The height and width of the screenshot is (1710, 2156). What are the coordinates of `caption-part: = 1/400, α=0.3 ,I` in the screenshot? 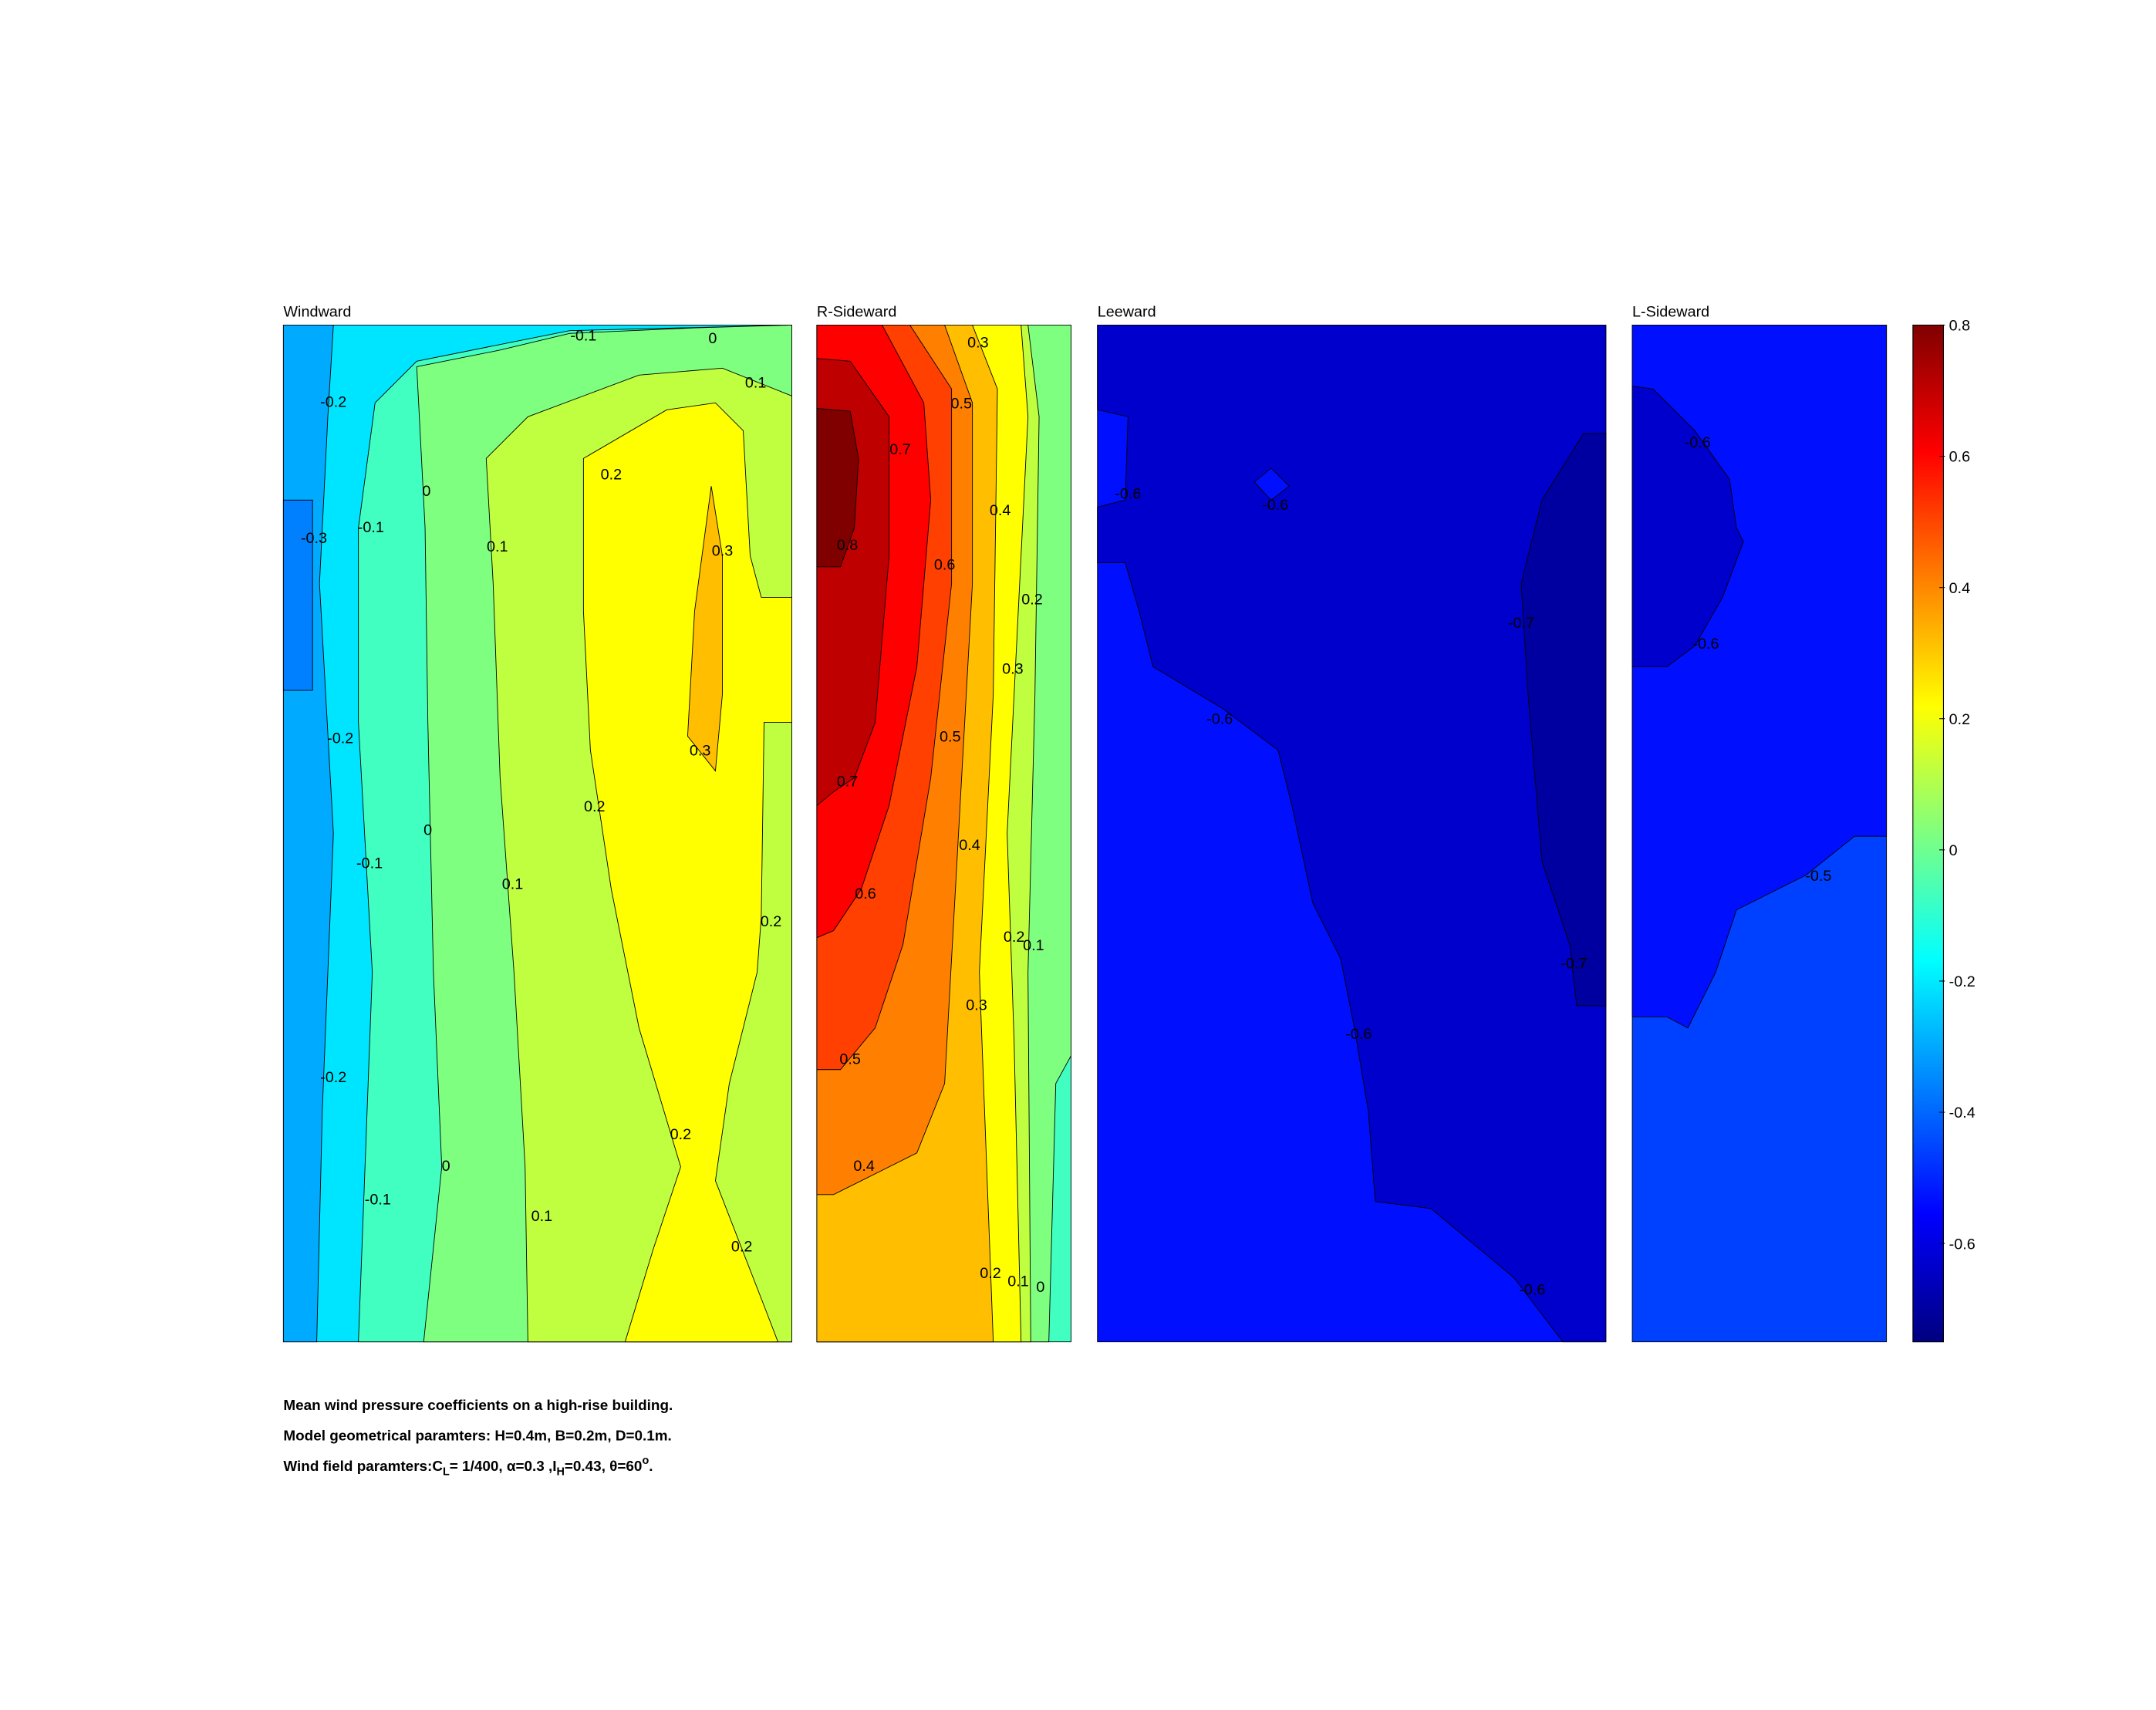 It's located at (503, 1467).